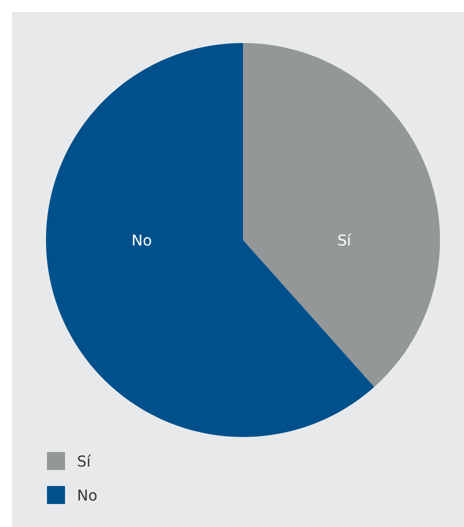 The height and width of the screenshot is (527, 464). I want to click on legend-label: No, so click(87, 495).